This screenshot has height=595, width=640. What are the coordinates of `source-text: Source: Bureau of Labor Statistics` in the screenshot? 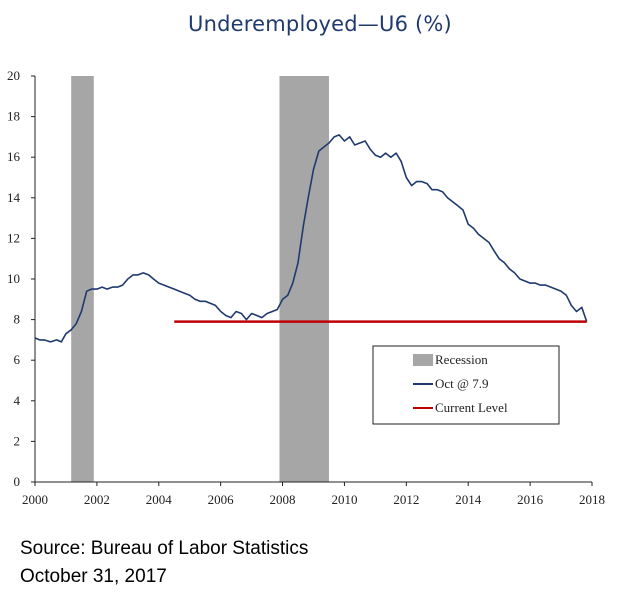 It's located at (164, 548).